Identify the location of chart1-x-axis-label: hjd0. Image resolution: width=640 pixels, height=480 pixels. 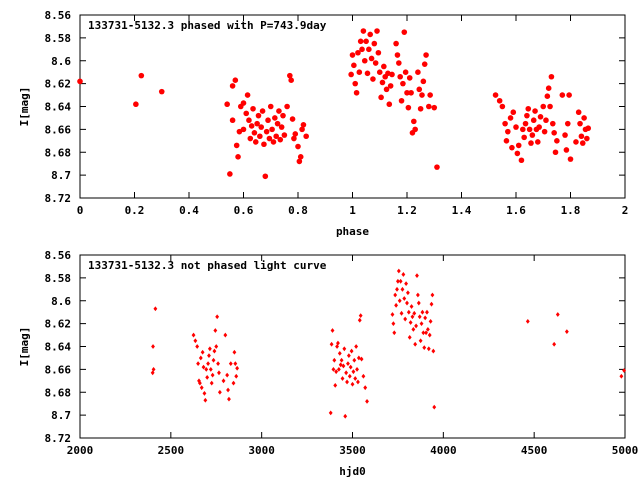
(352, 471).